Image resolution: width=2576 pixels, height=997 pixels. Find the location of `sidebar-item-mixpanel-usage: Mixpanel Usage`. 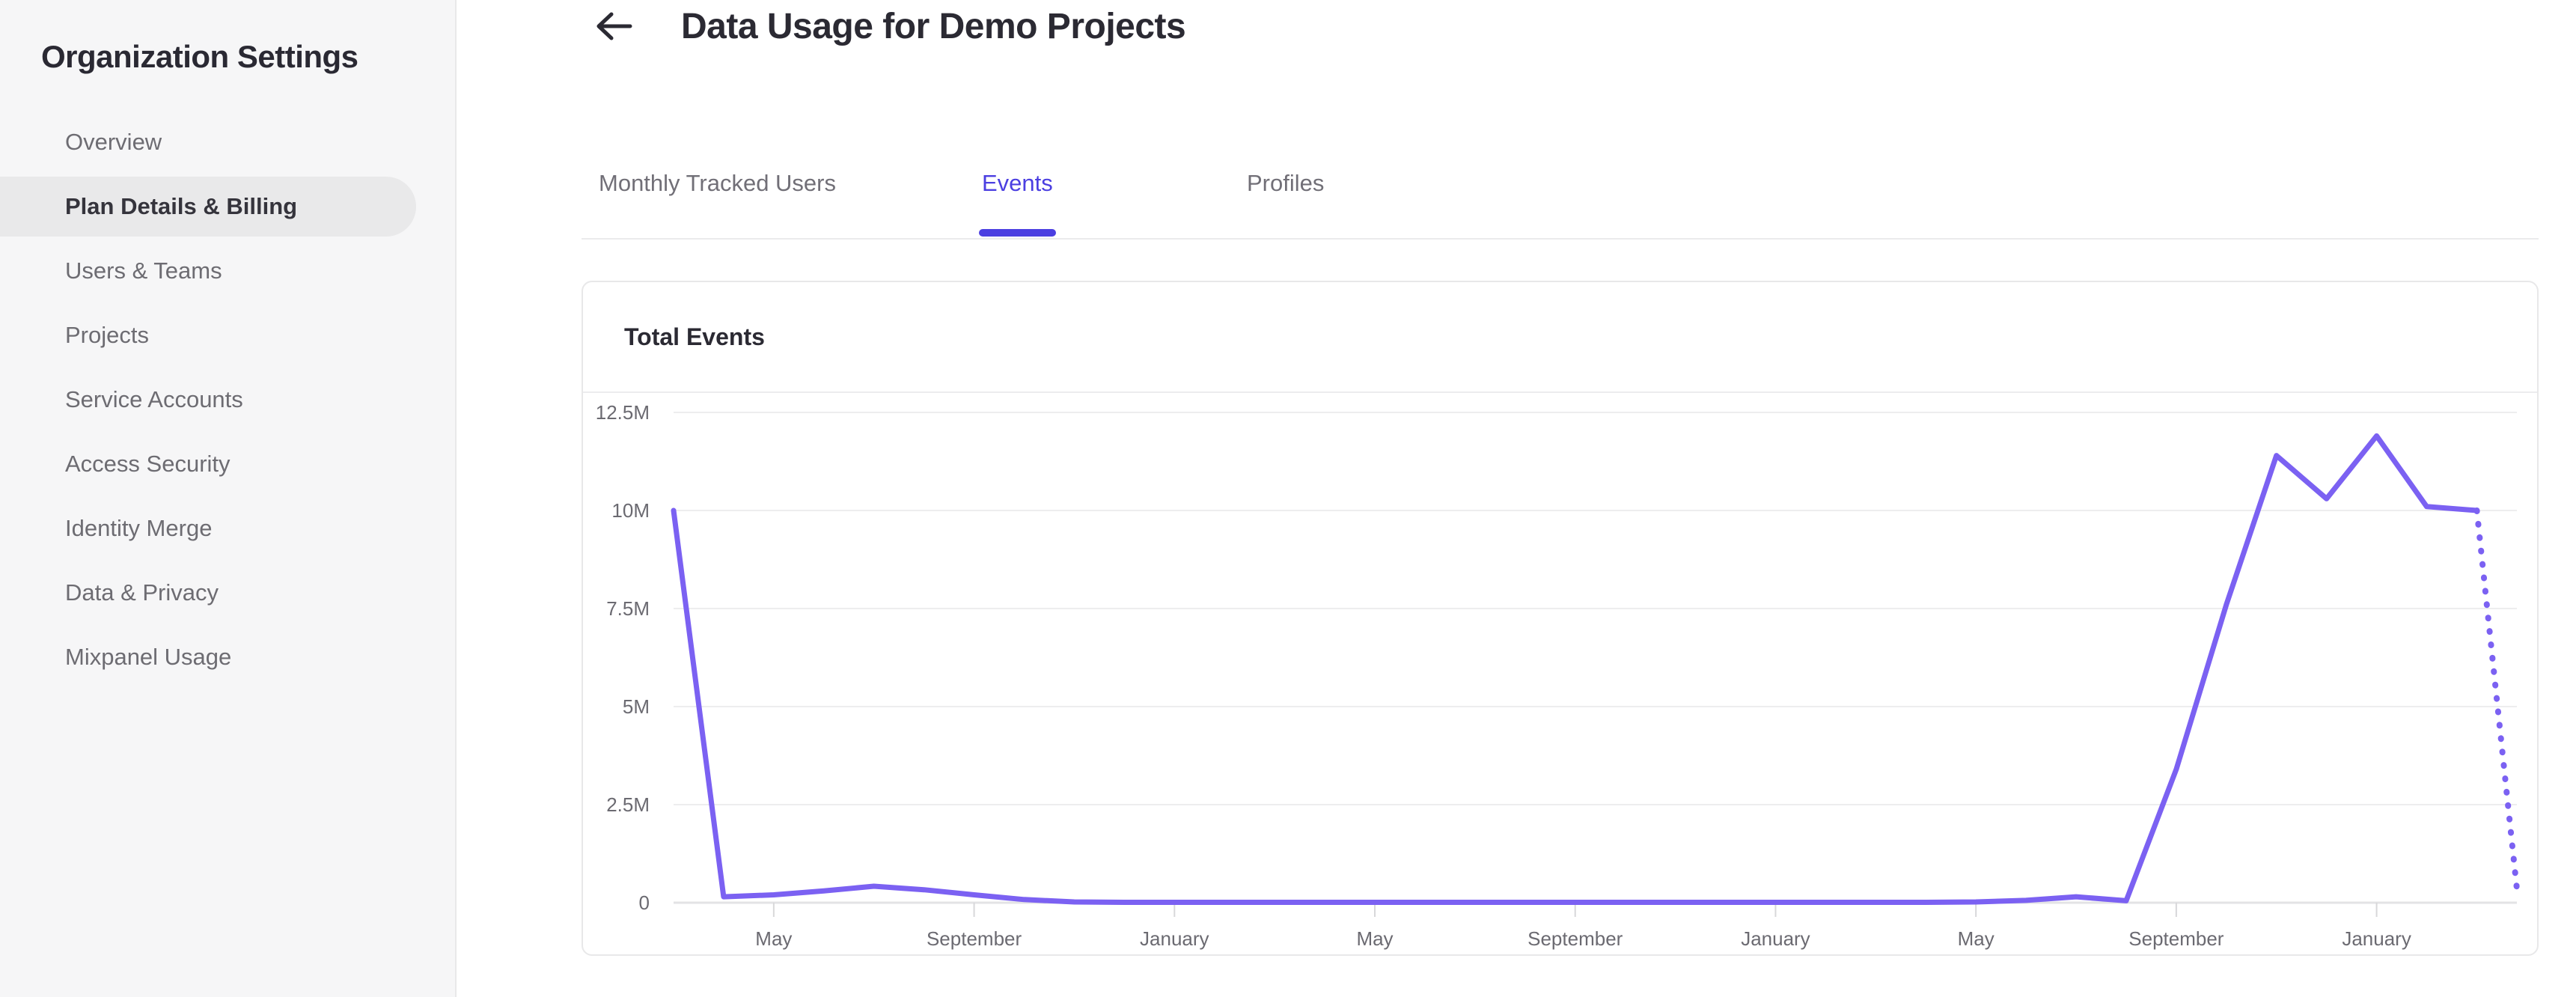

sidebar-item-mixpanel-usage: Mixpanel Usage is located at coordinates (148, 657).